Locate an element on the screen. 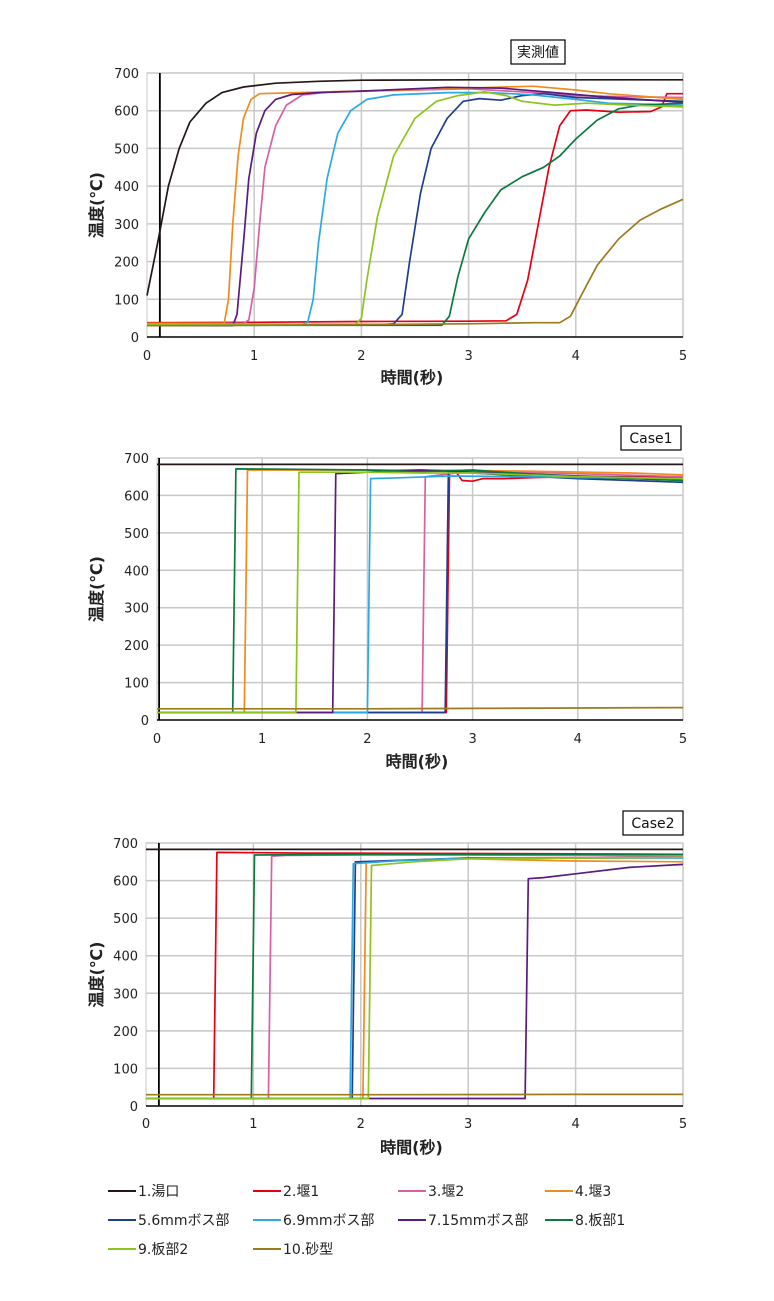 The height and width of the screenshot is (1301, 774). chart-title: 実測値 is located at coordinates (538, 53).